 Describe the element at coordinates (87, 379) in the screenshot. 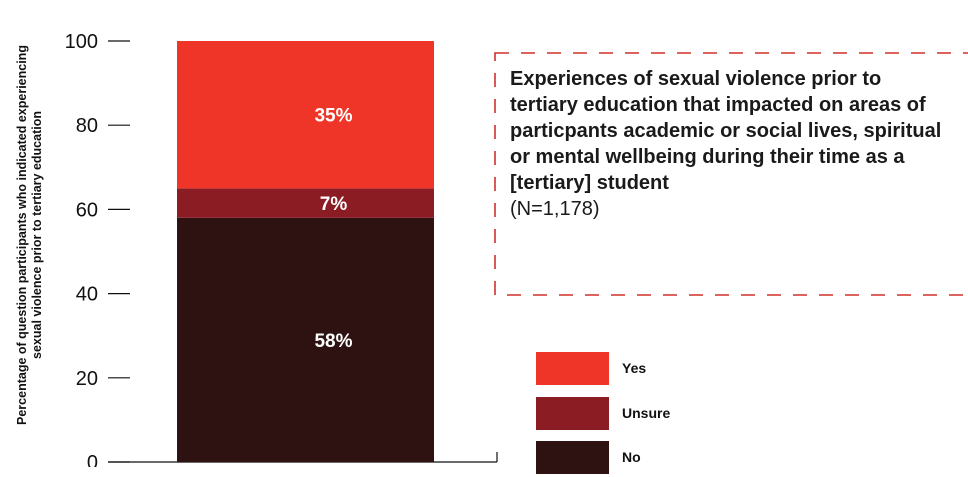

I see `y-tick-label-20: 20` at that location.